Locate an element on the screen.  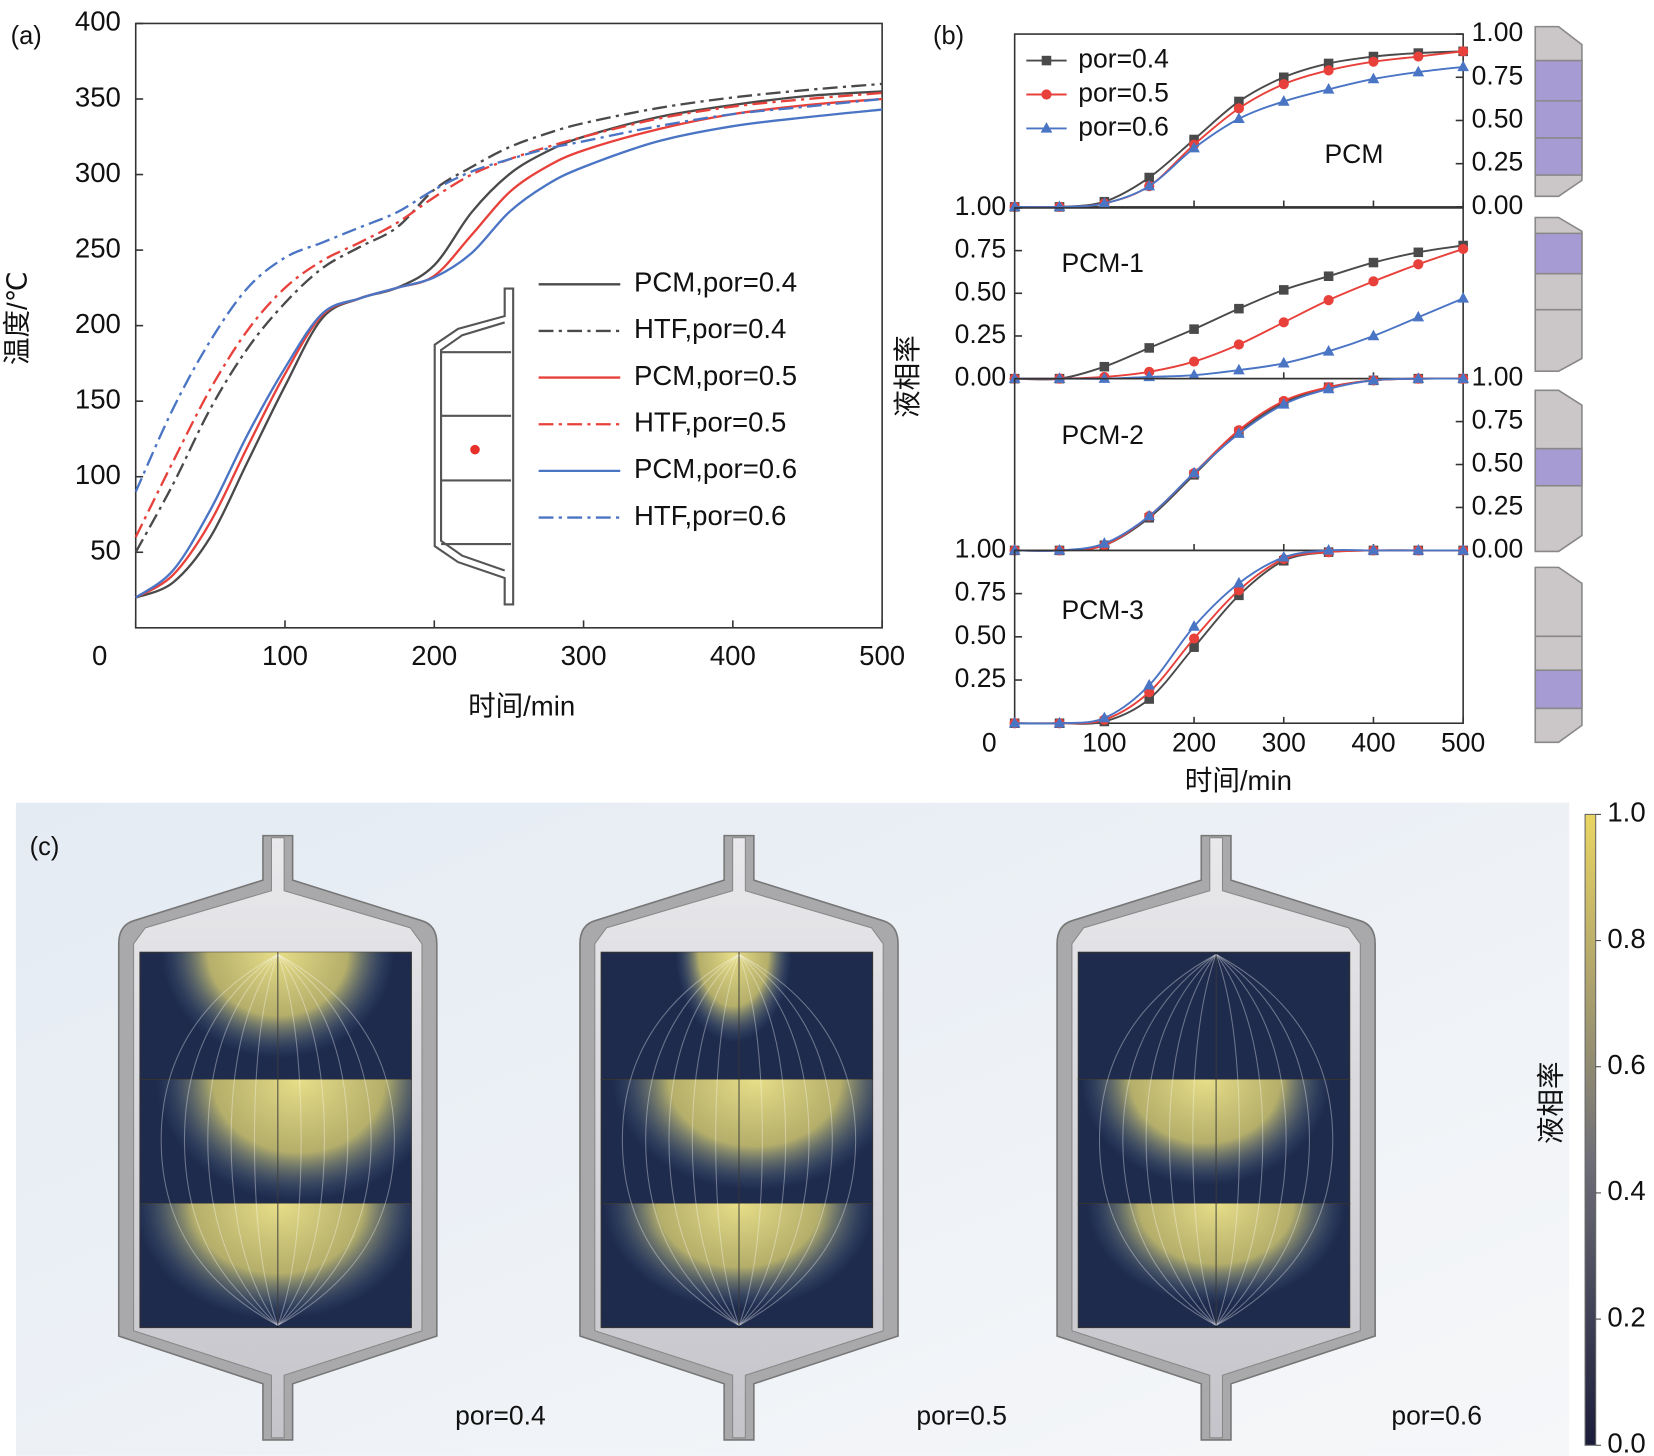
tank-caption: por=0.4 is located at coordinates (500, 1416).